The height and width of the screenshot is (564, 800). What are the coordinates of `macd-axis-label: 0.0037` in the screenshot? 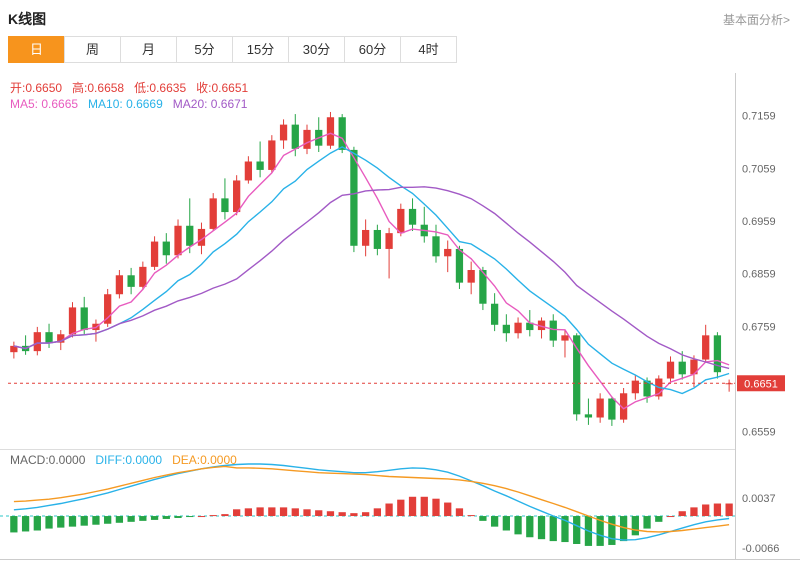 It's located at (759, 499).